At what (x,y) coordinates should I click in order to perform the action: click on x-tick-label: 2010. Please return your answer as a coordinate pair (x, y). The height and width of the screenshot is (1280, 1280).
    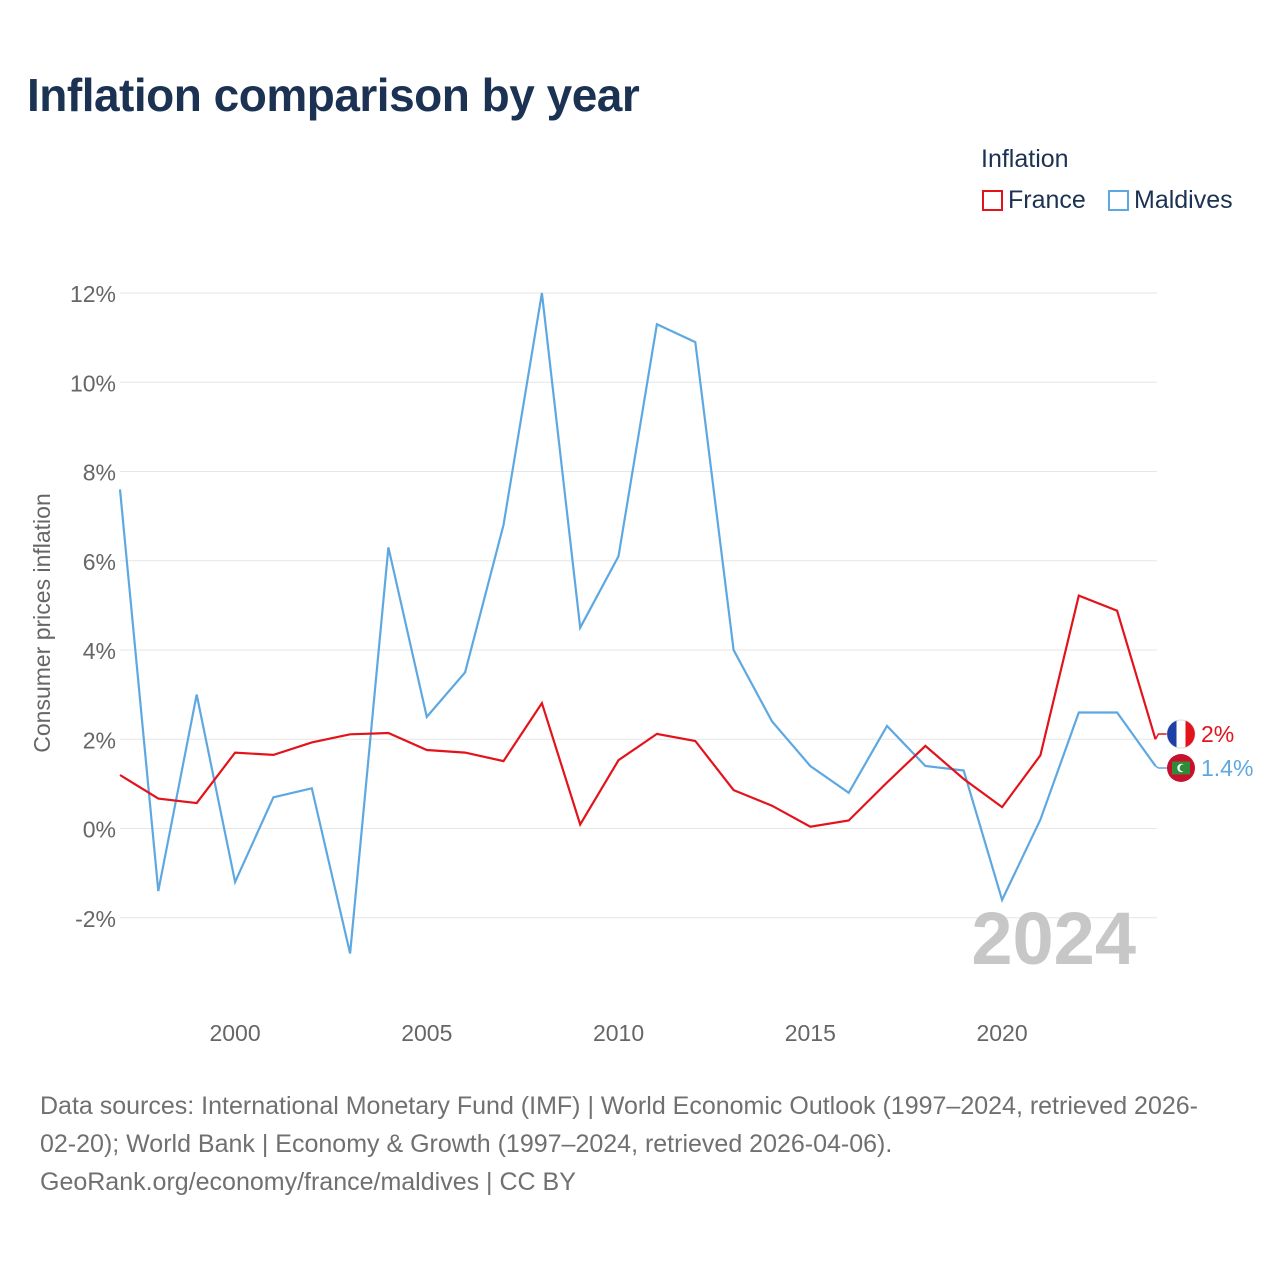
    Looking at the image, I should click on (618, 1033).